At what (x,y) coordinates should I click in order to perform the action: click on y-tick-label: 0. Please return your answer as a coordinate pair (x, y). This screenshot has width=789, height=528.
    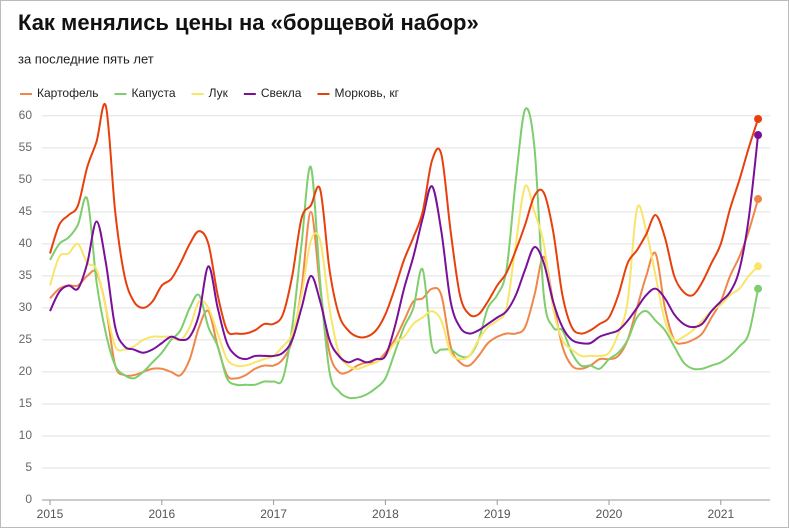
    Looking at the image, I should click on (28, 499).